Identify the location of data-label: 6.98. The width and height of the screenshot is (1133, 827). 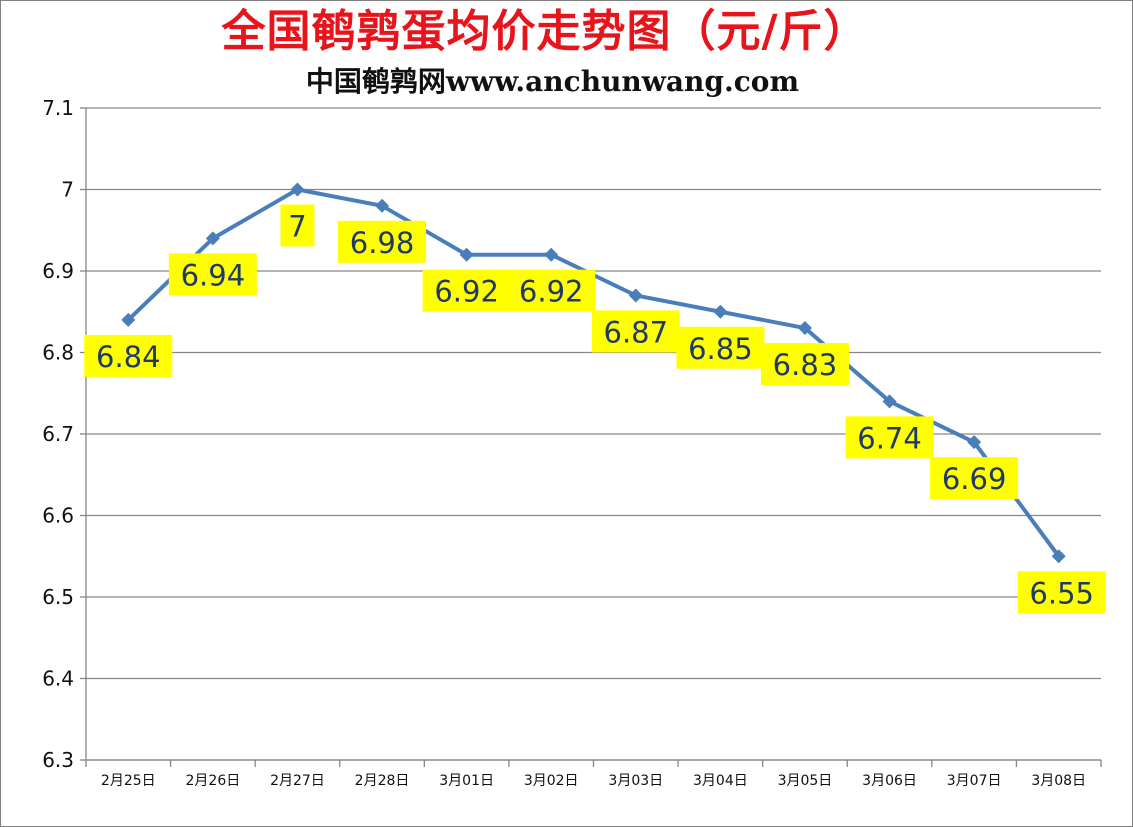
(382, 243).